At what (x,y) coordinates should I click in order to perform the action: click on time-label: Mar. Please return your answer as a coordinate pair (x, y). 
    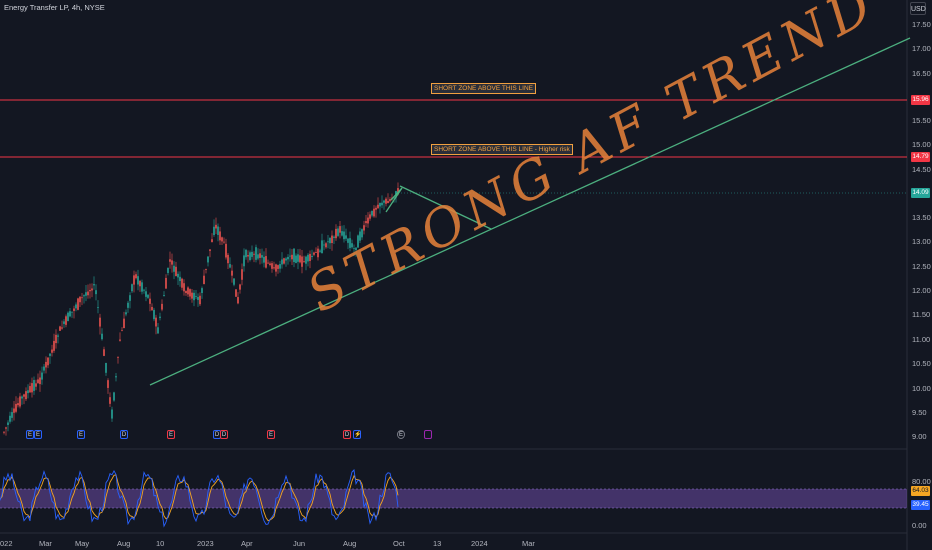
    Looking at the image, I should click on (528, 543).